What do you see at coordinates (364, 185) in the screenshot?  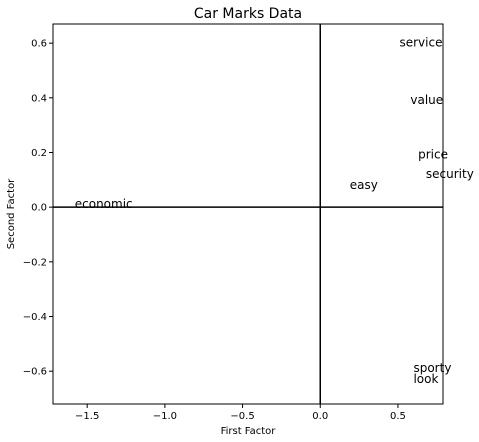 I see `point-label-easy: easy` at bounding box center [364, 185].